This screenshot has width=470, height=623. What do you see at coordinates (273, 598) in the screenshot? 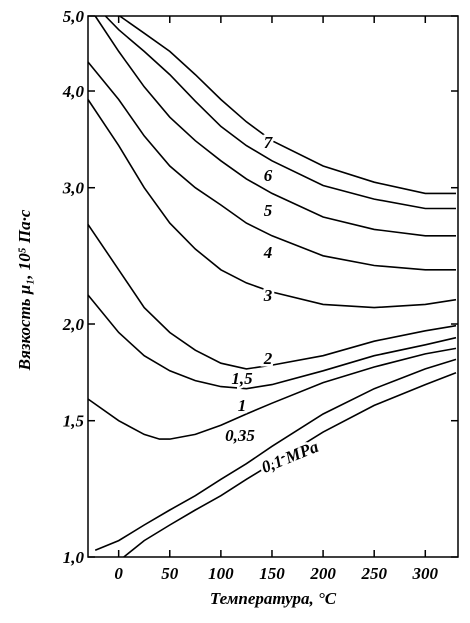
I see `x-axis-title: Температура, °С` at bounding box center [273, 598].